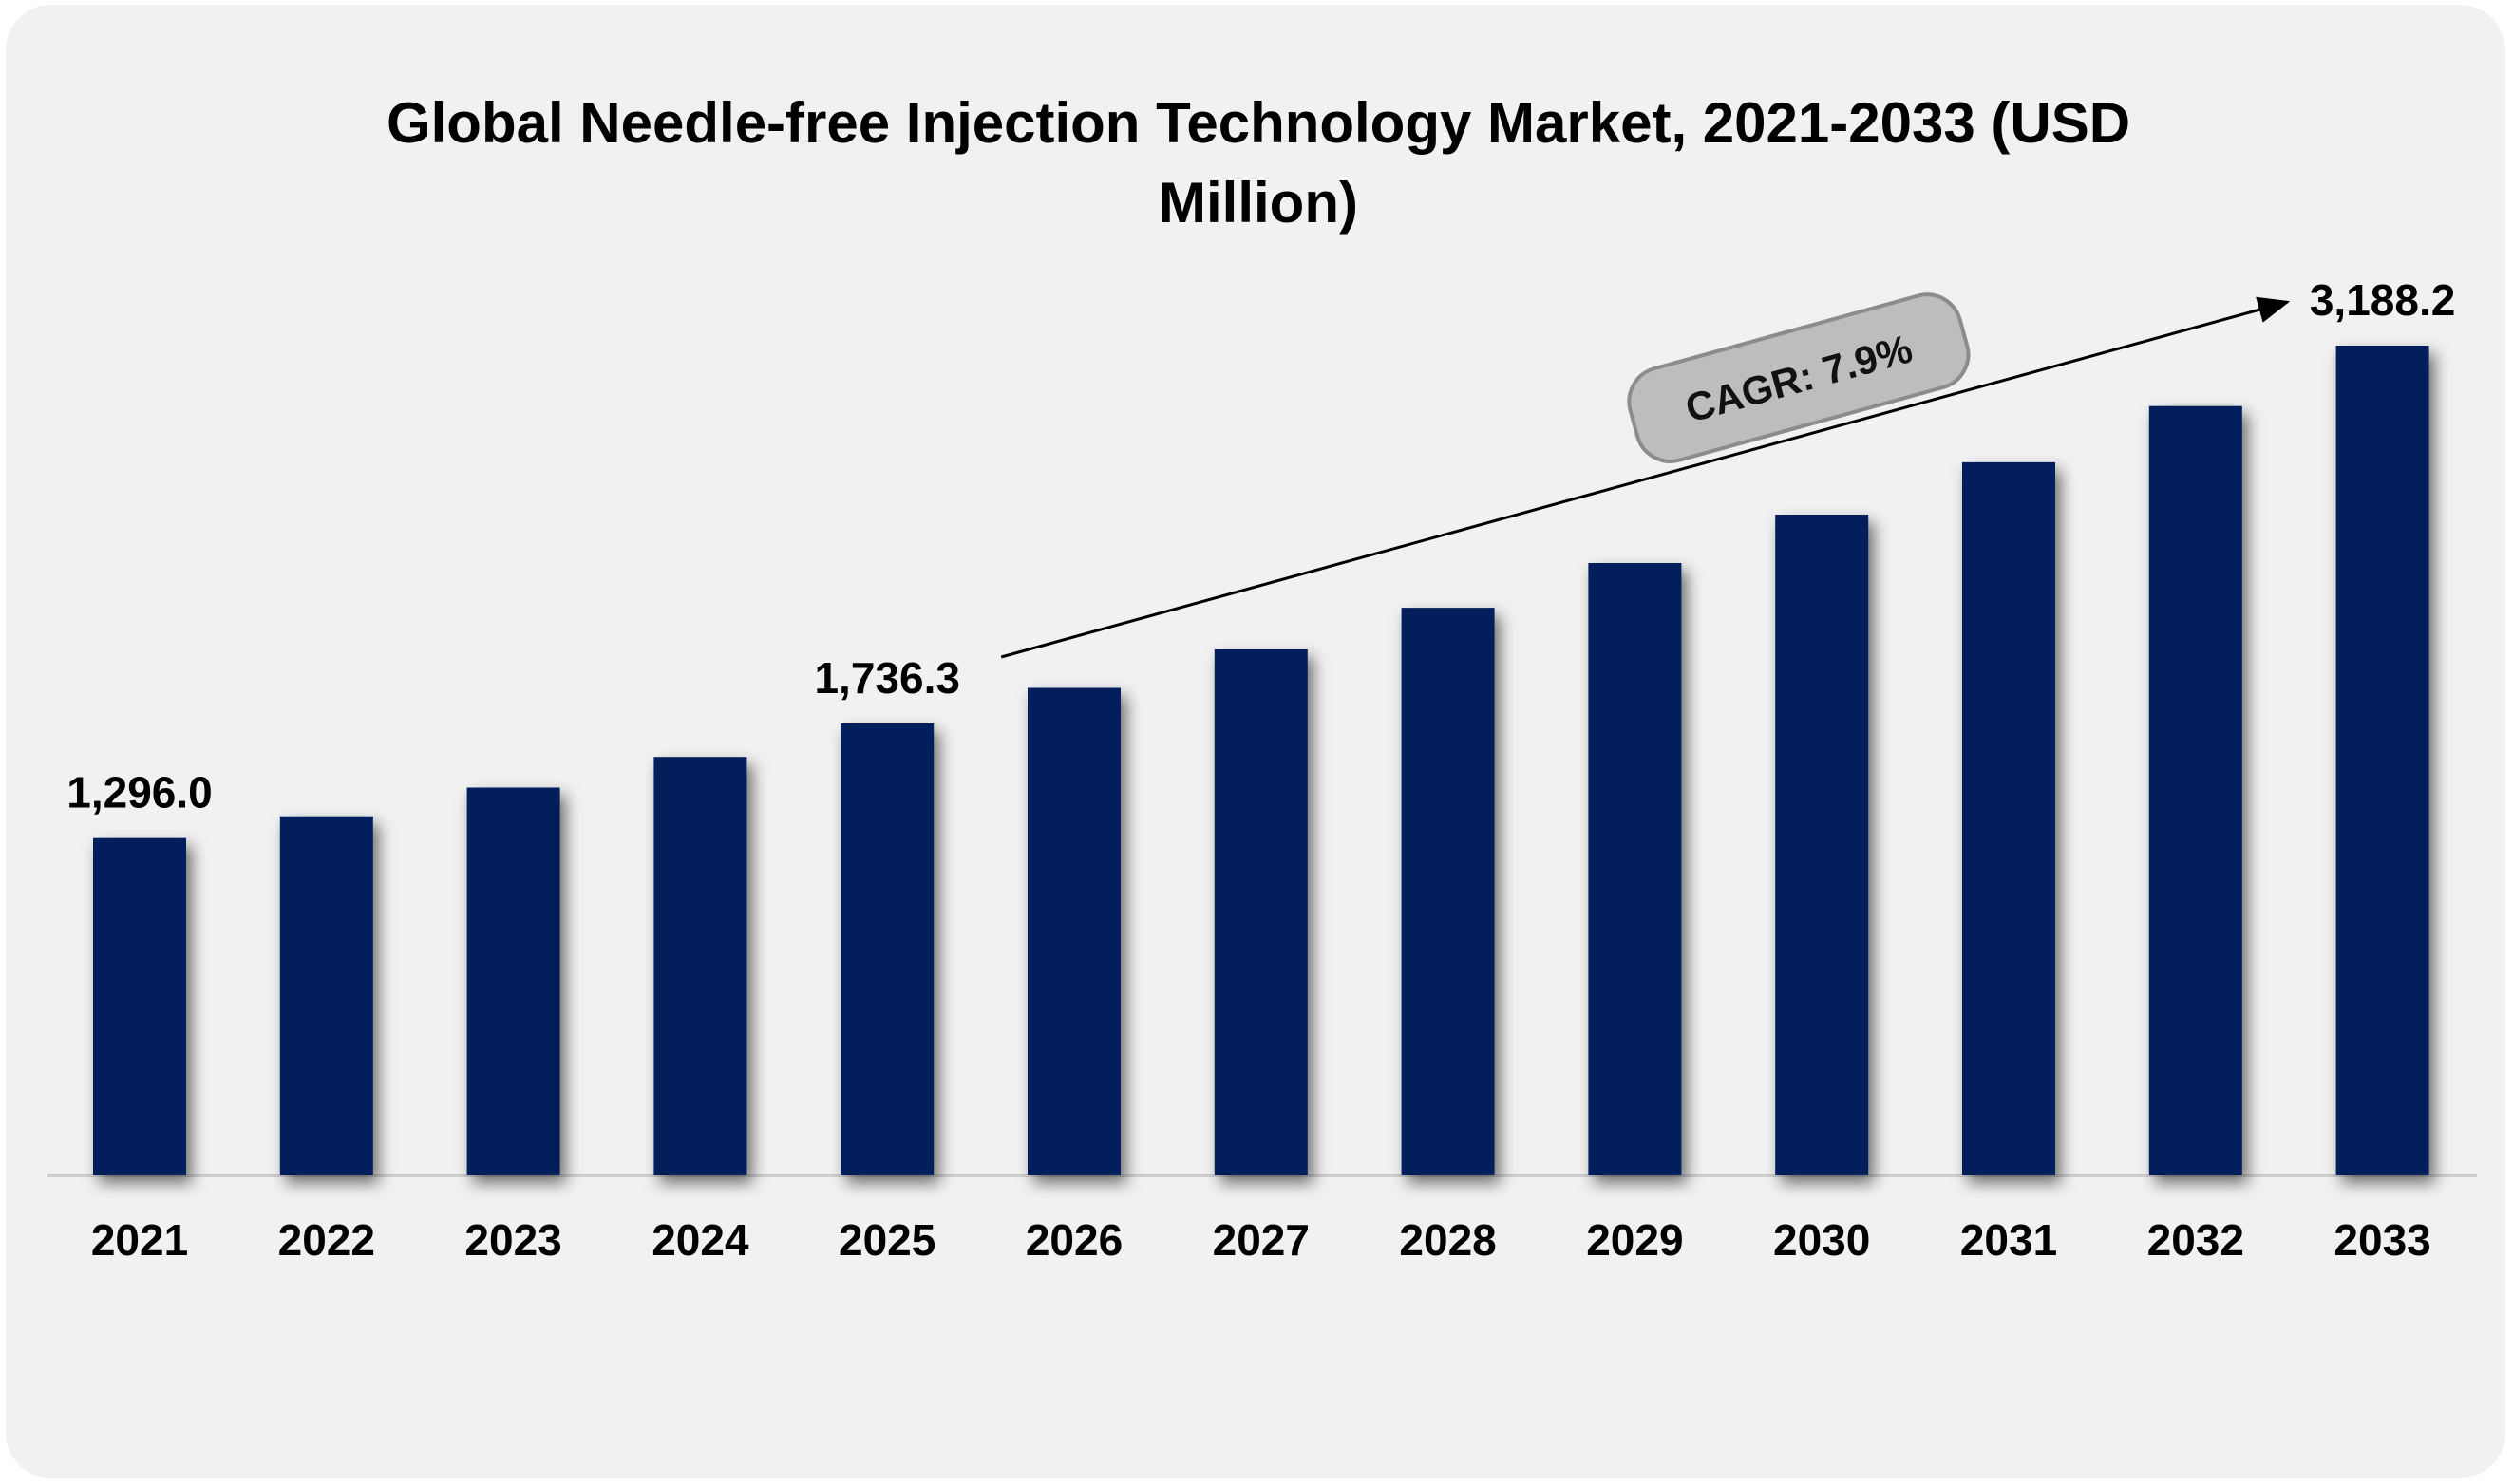  Describe the element at coordinates (1822, 1240) in the screenshot. I see `x-tick-label: 2030` at that location.